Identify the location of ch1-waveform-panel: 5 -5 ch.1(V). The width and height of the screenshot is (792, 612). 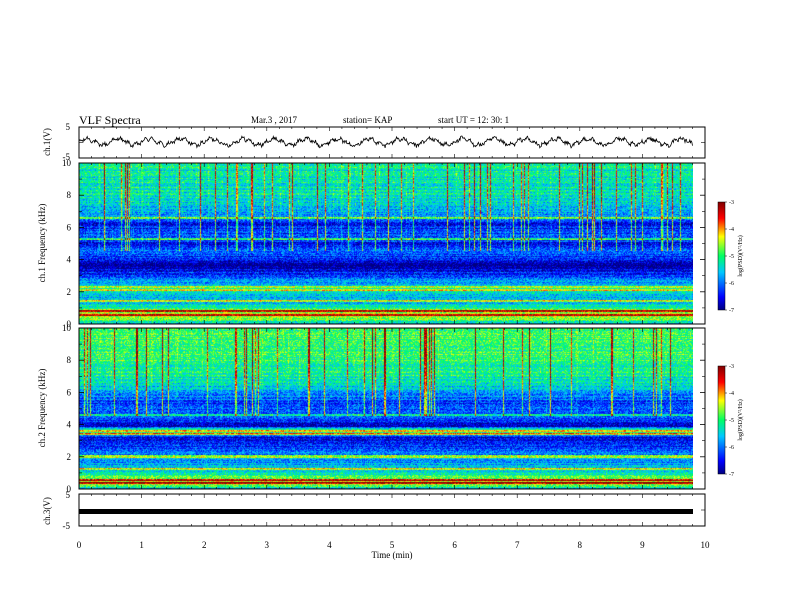
(374, 142).